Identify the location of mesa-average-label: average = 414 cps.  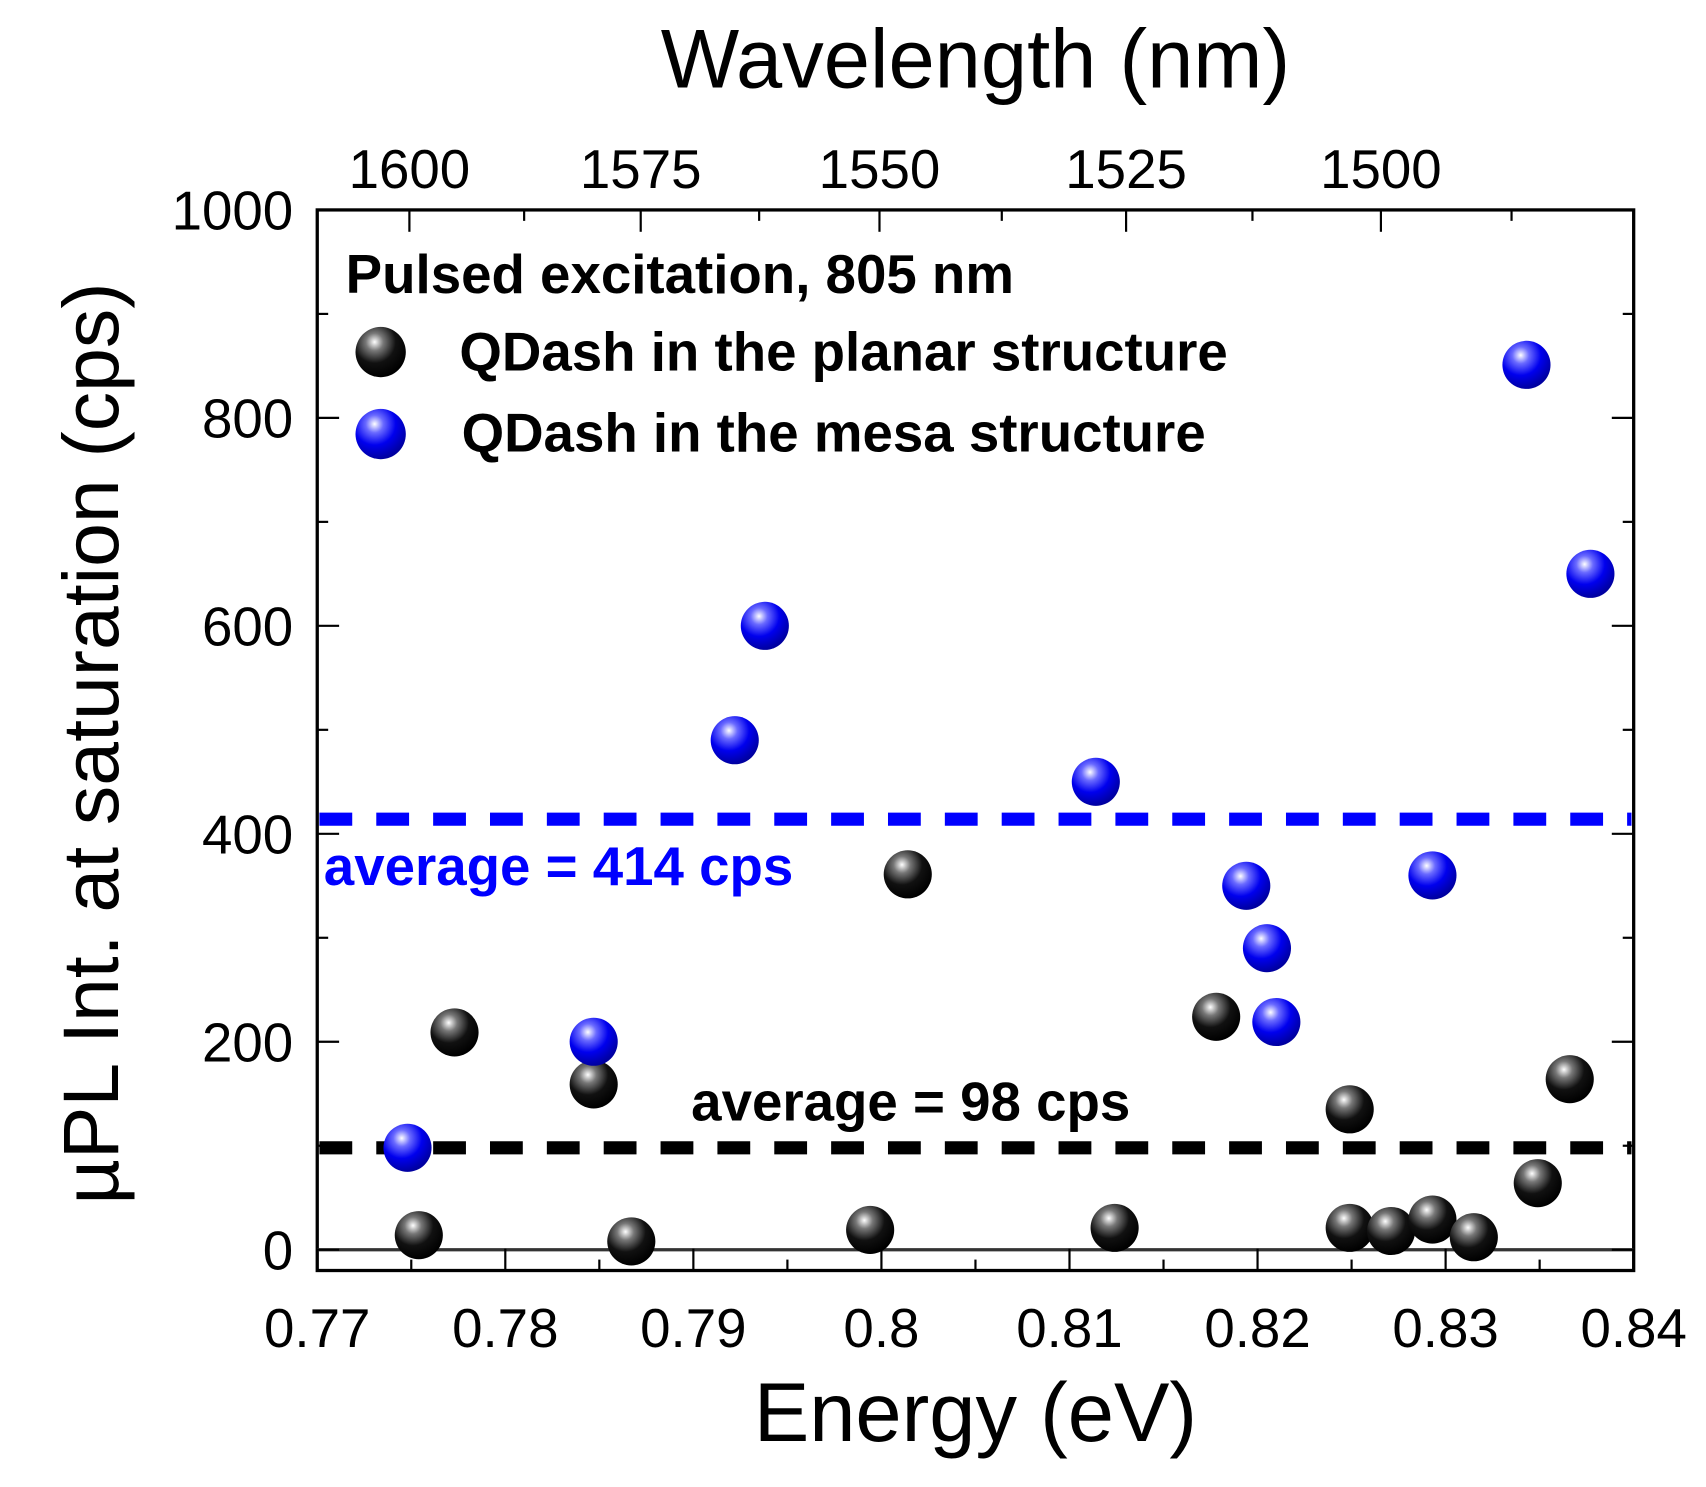
(559, 866).